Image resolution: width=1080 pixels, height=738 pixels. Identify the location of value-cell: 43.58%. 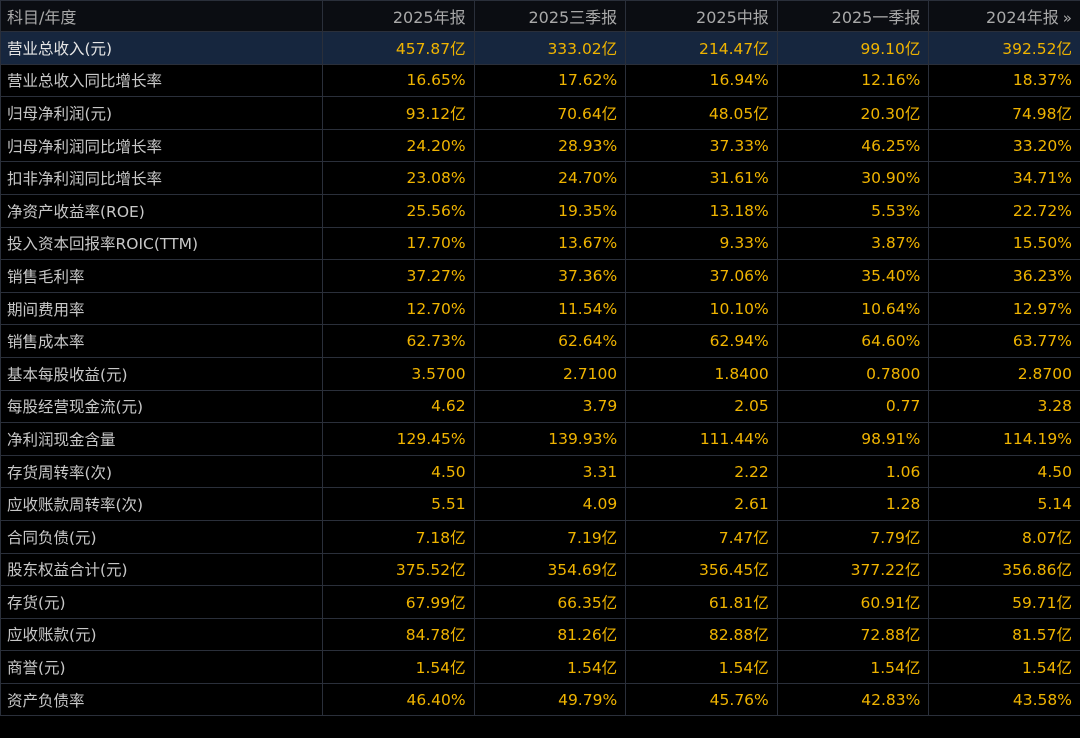
(1004, 699).